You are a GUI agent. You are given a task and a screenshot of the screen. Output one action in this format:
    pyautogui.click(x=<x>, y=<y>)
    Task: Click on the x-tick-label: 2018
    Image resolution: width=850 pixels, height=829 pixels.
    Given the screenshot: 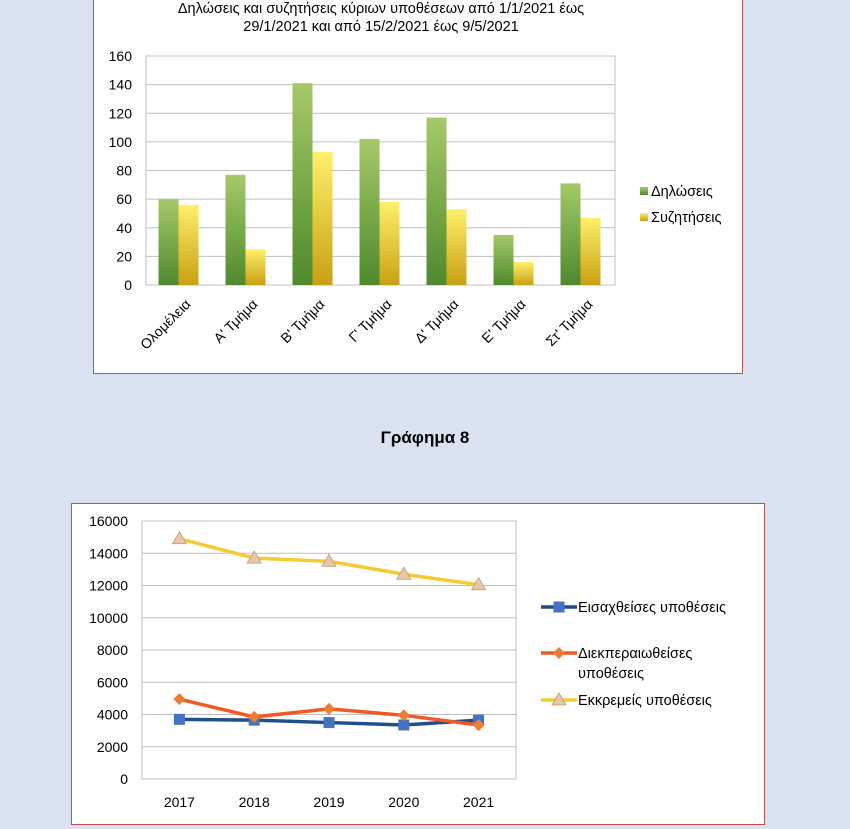 What is the action you would take?
    pyautogui.click(x=254, y=802)
    